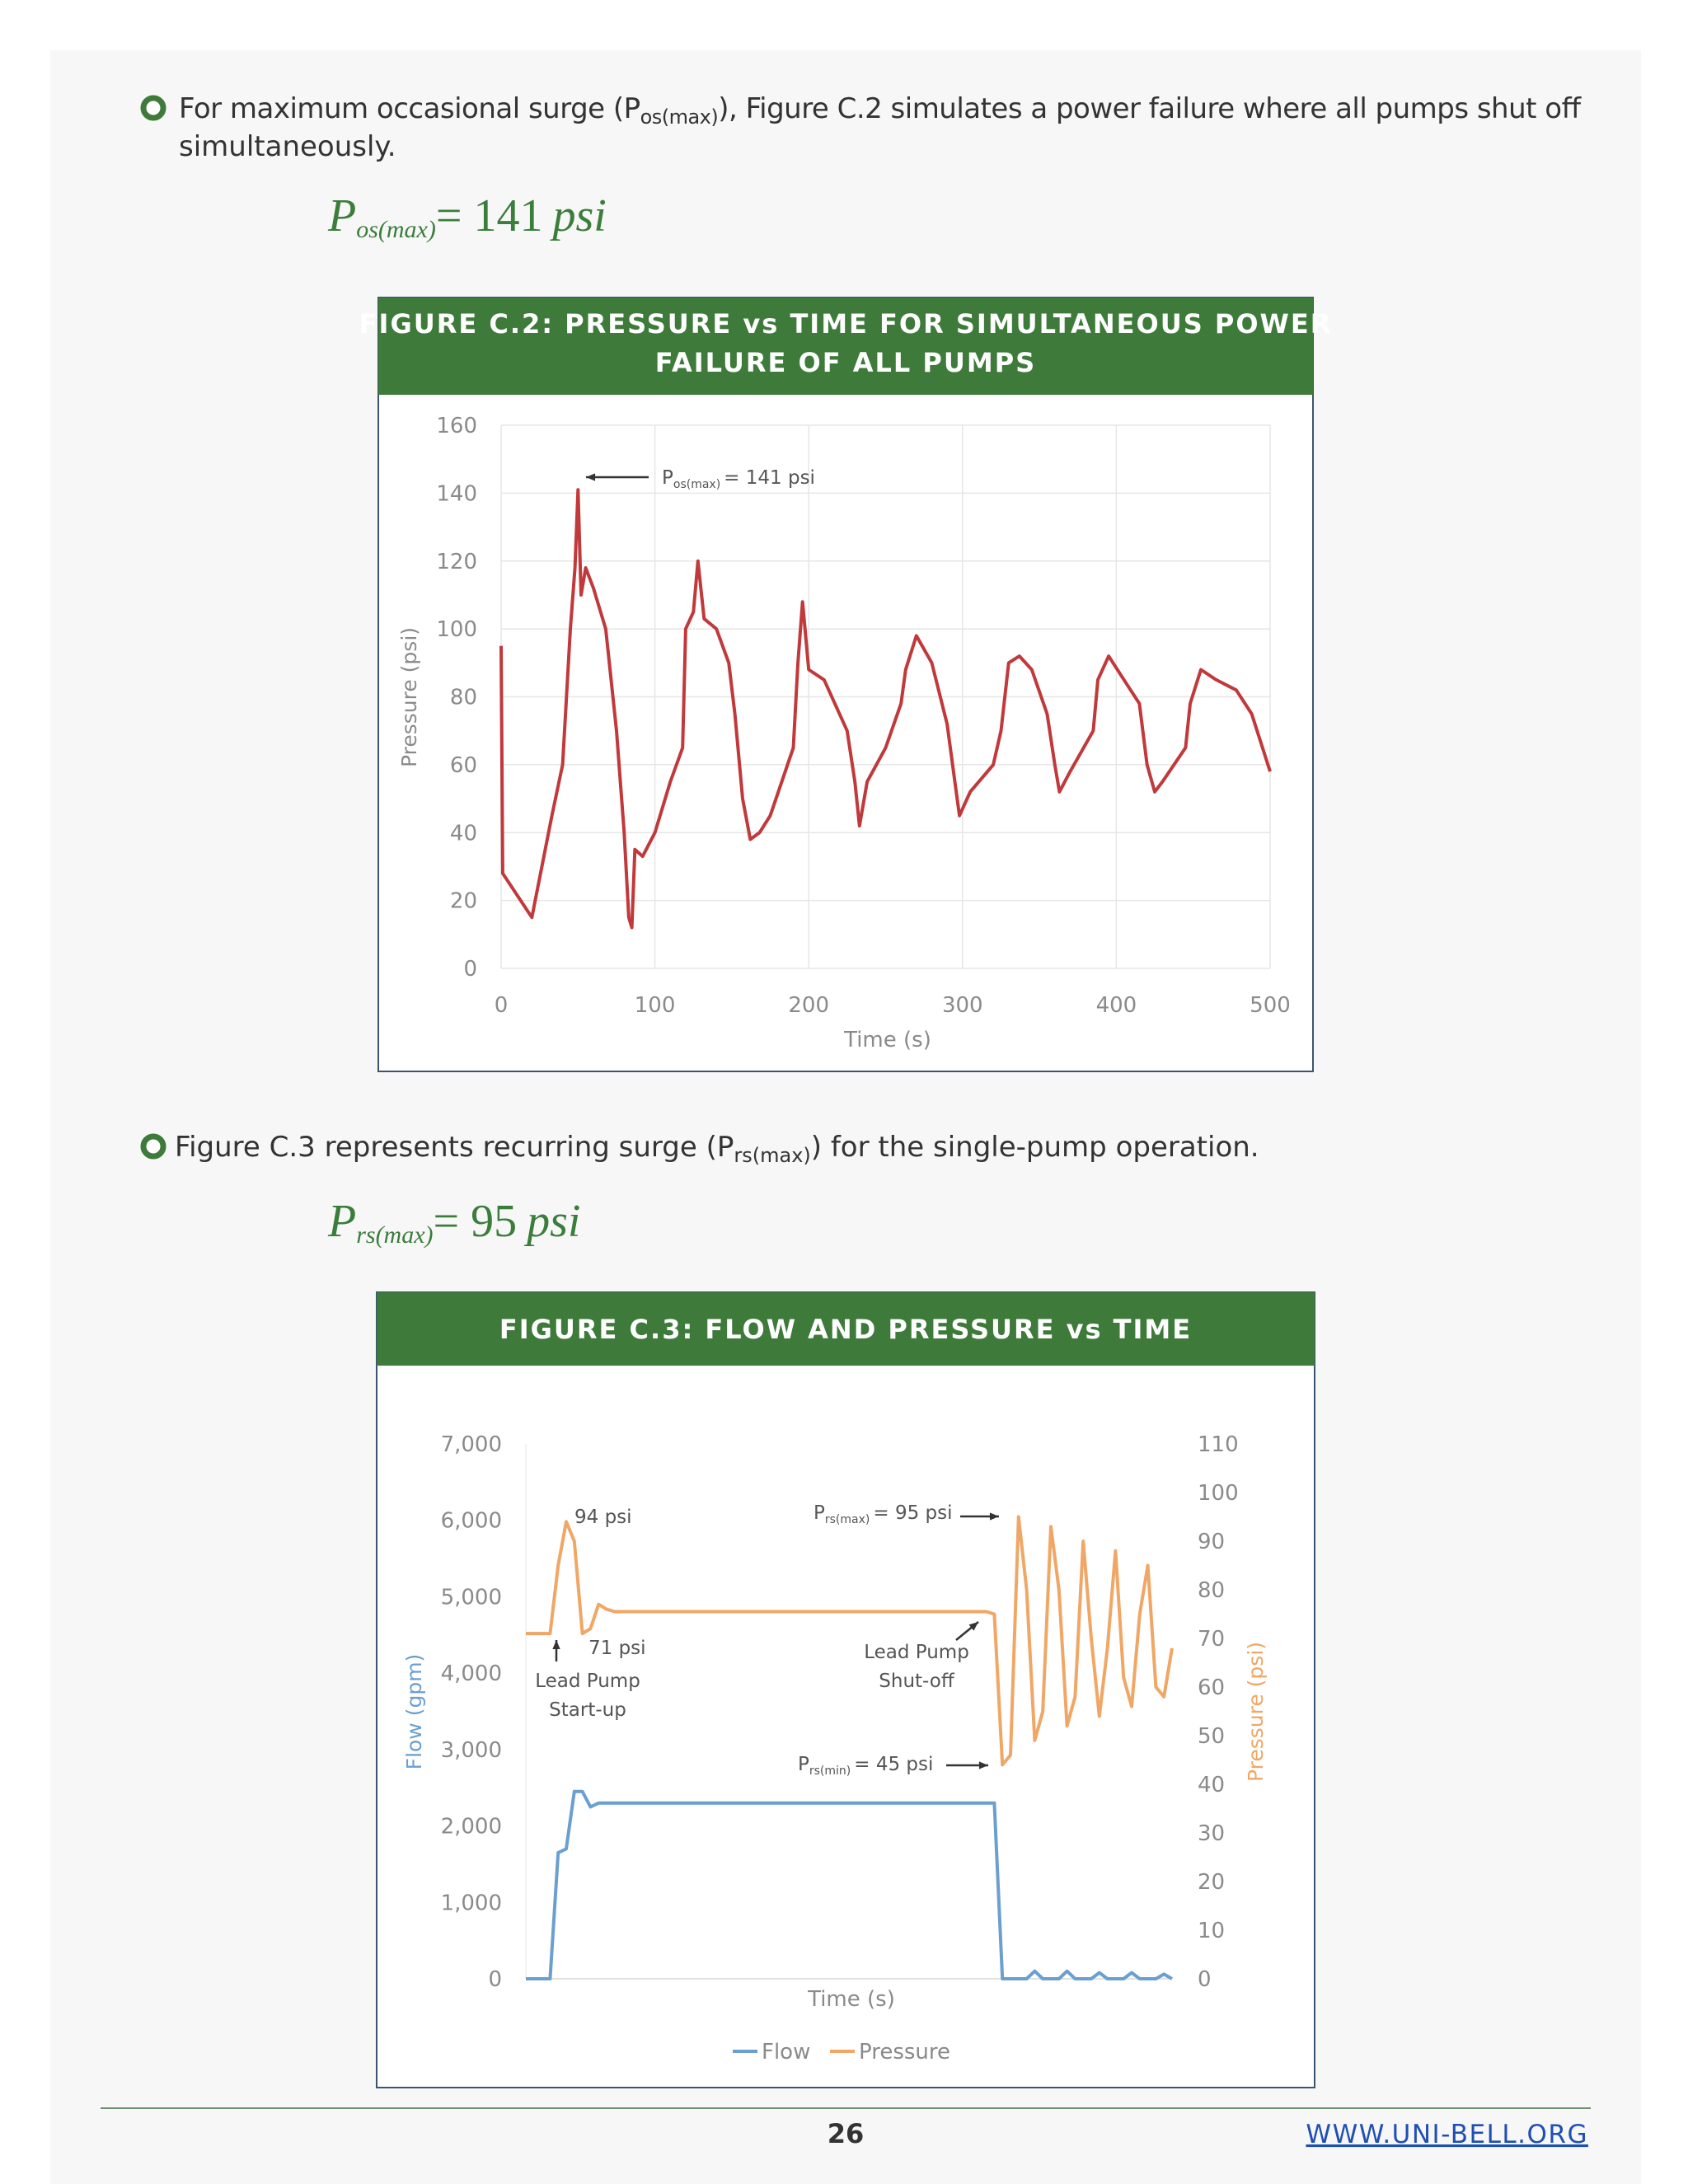 This screenshot has width=1688, height=2184. Describe the element at coordinates (603, 1517) in the screenshot. I see `annotation: 94 psi` at that location.